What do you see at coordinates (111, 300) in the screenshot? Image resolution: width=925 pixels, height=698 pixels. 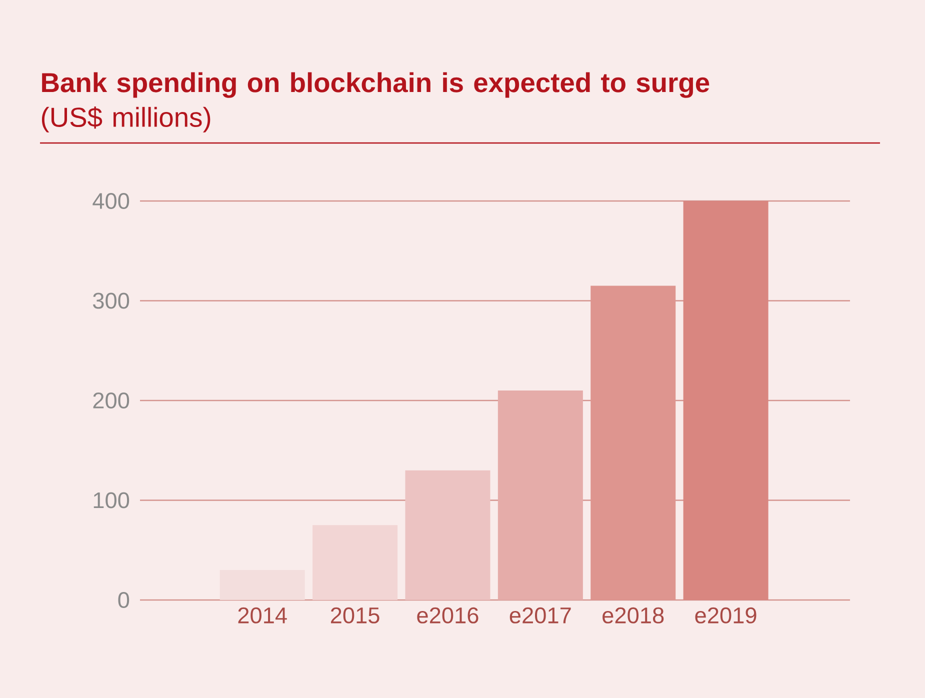 I see `y-tick-label: 300` at bounding box center [111, 300].